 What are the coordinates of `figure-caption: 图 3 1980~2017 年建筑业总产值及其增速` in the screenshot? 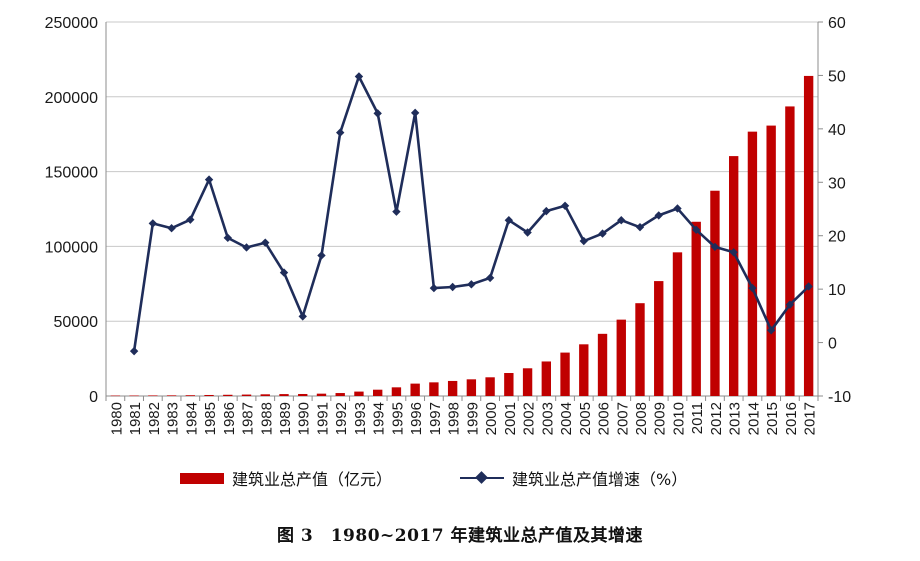 It's located at (460, 536).